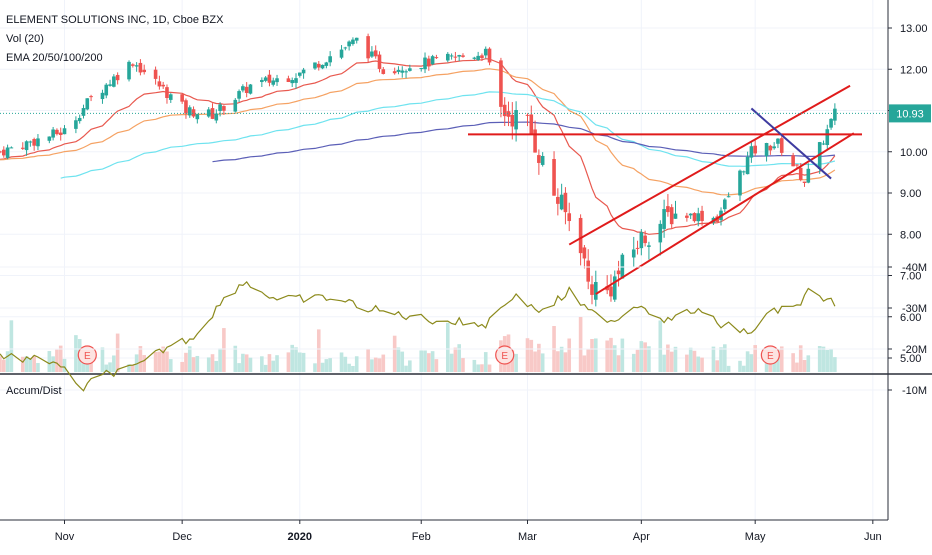  What do you see at coordinates (914, 391) in the screenshot?
I see `accdist-tick-label: -10M` at bounding box center [914, 391].